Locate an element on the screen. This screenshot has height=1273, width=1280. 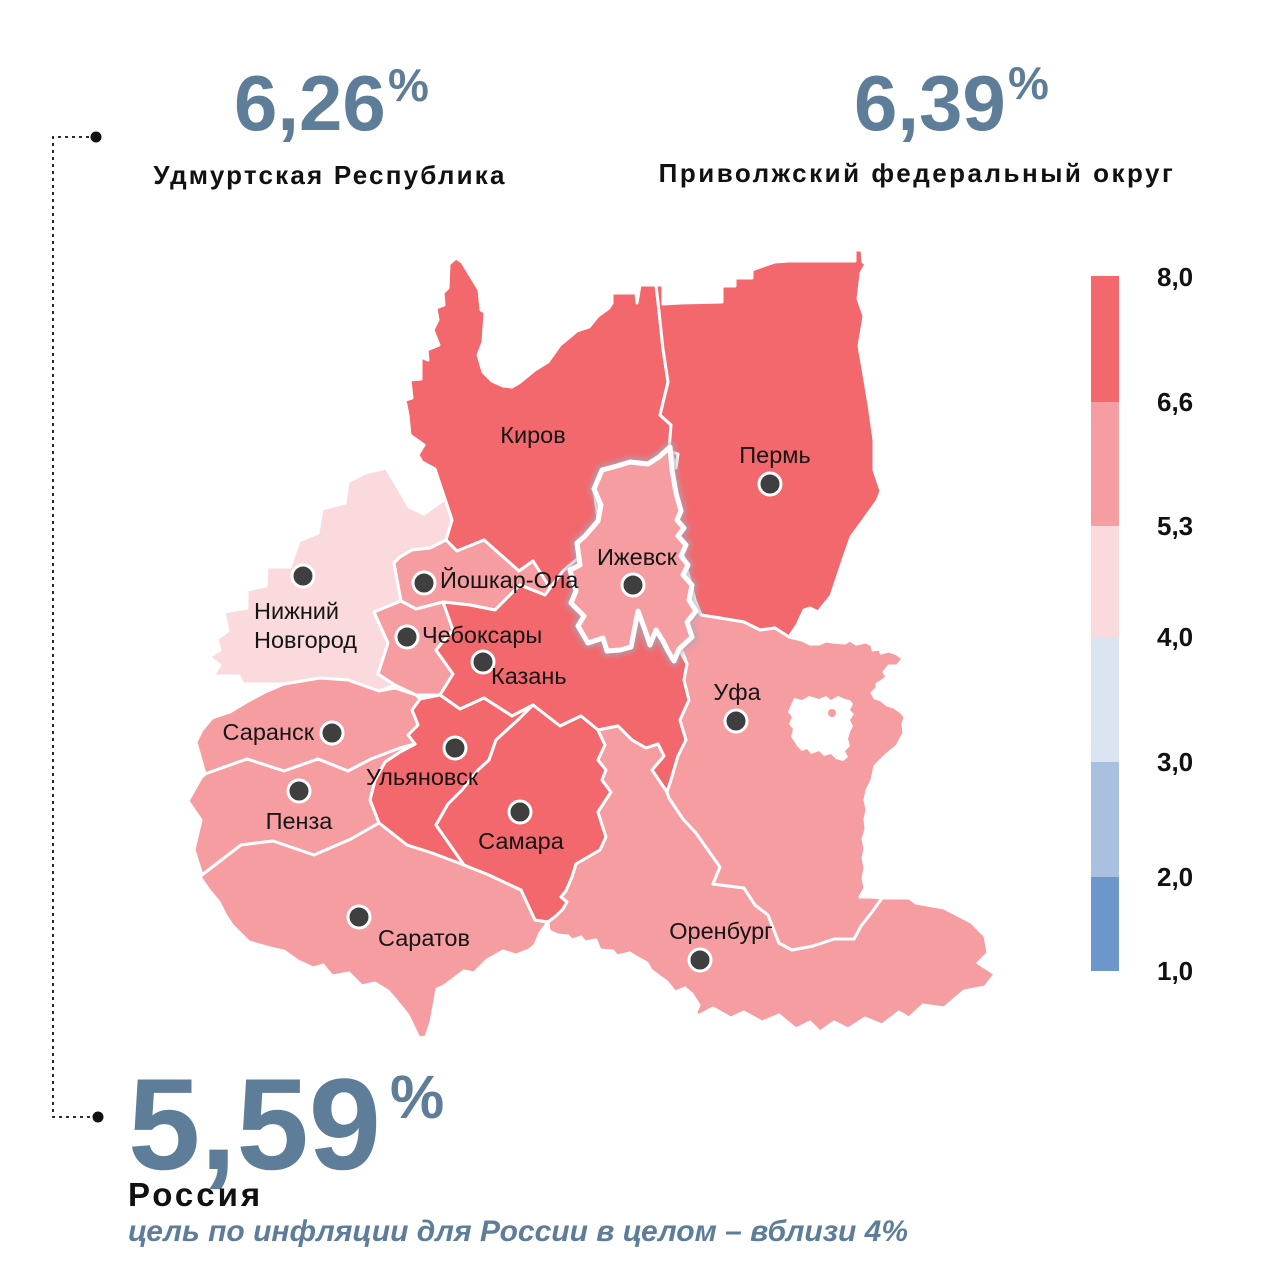
svg-text: Ульяновск is located at coordinates (422, 777).